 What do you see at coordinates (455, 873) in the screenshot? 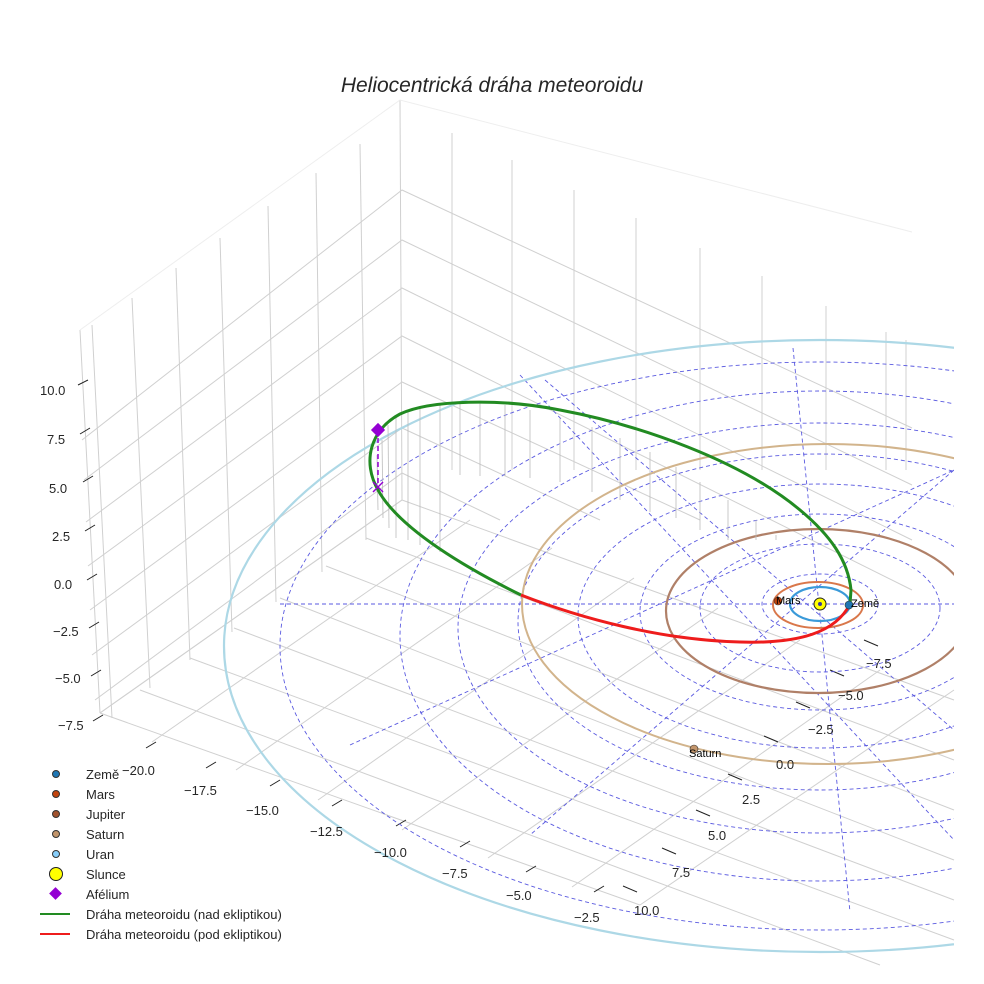
I see `x-tick-label: −7.5` at bounding box center [455, 873].